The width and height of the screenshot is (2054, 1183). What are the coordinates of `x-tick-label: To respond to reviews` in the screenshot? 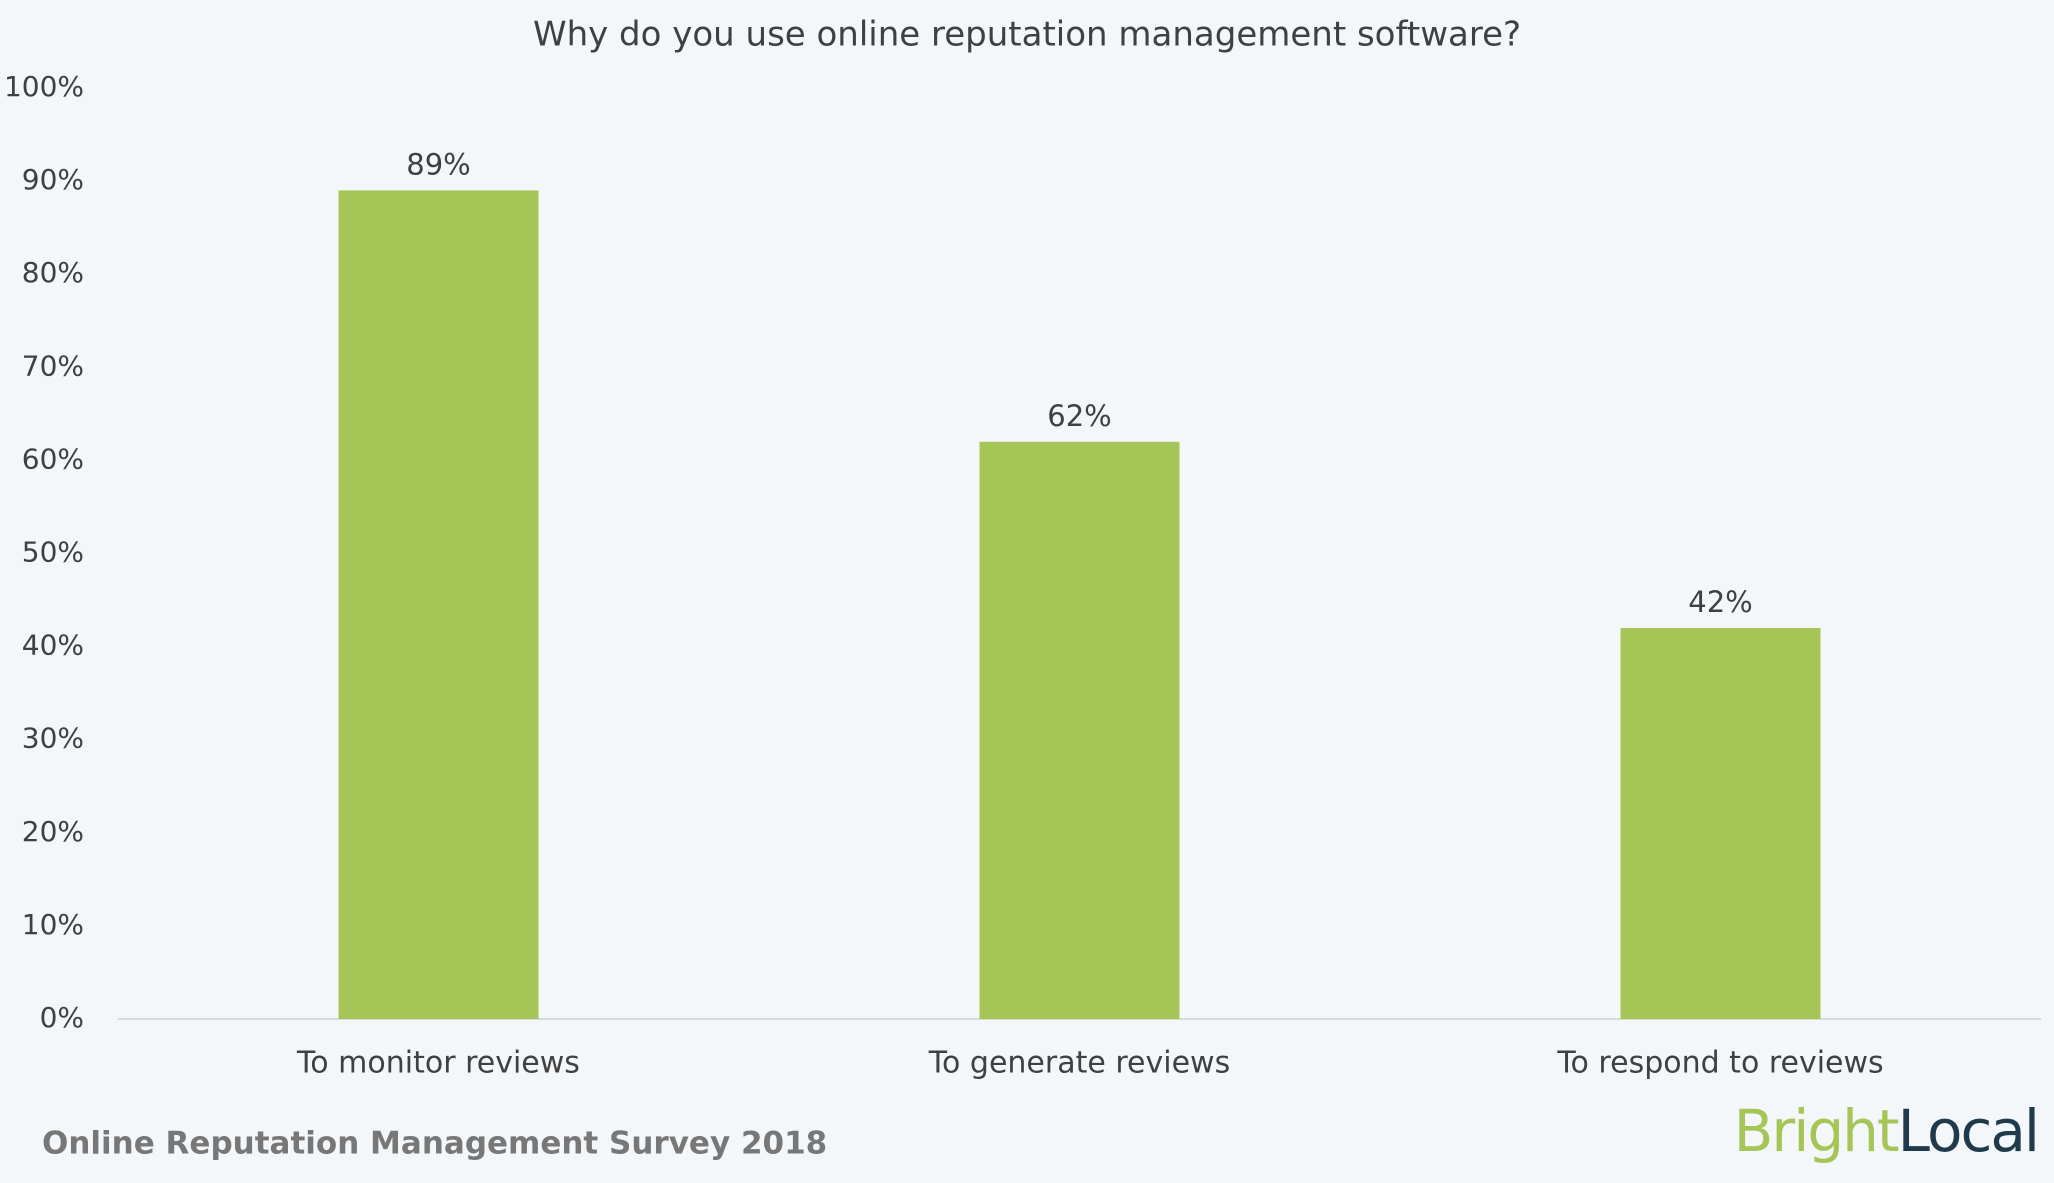 It's located at (1719, 1063).